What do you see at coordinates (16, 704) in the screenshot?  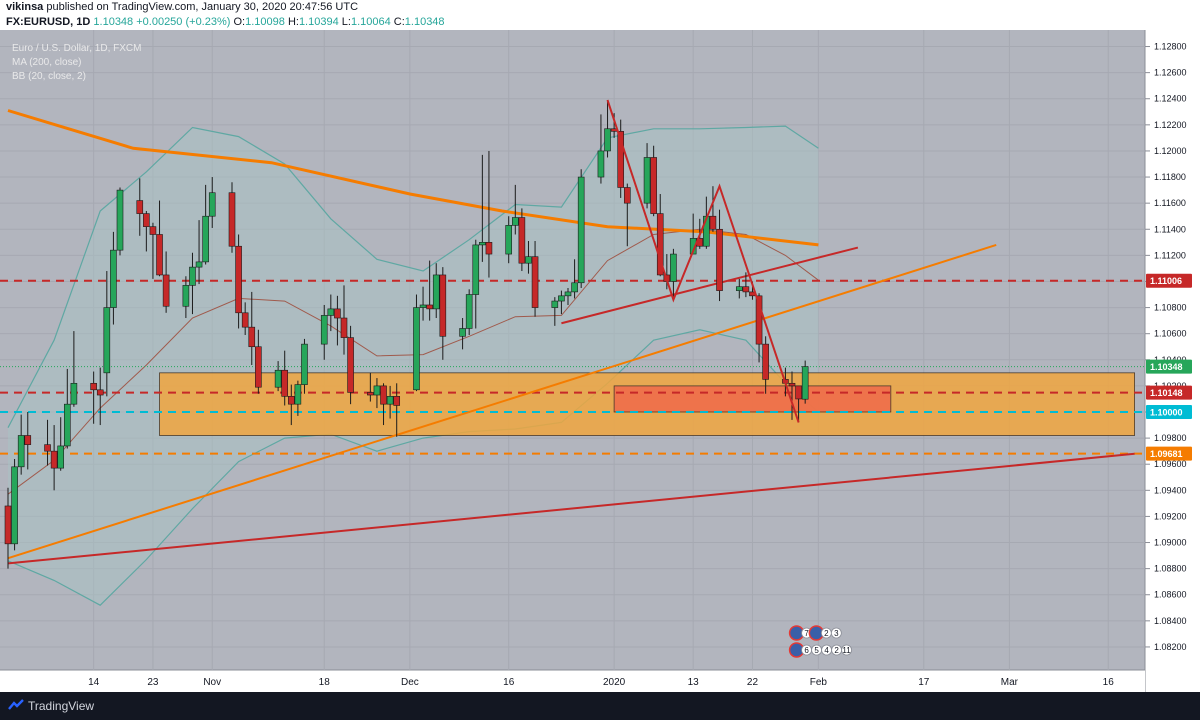 I see `tradingview-logo-icon` at bounding box center [16, 704].